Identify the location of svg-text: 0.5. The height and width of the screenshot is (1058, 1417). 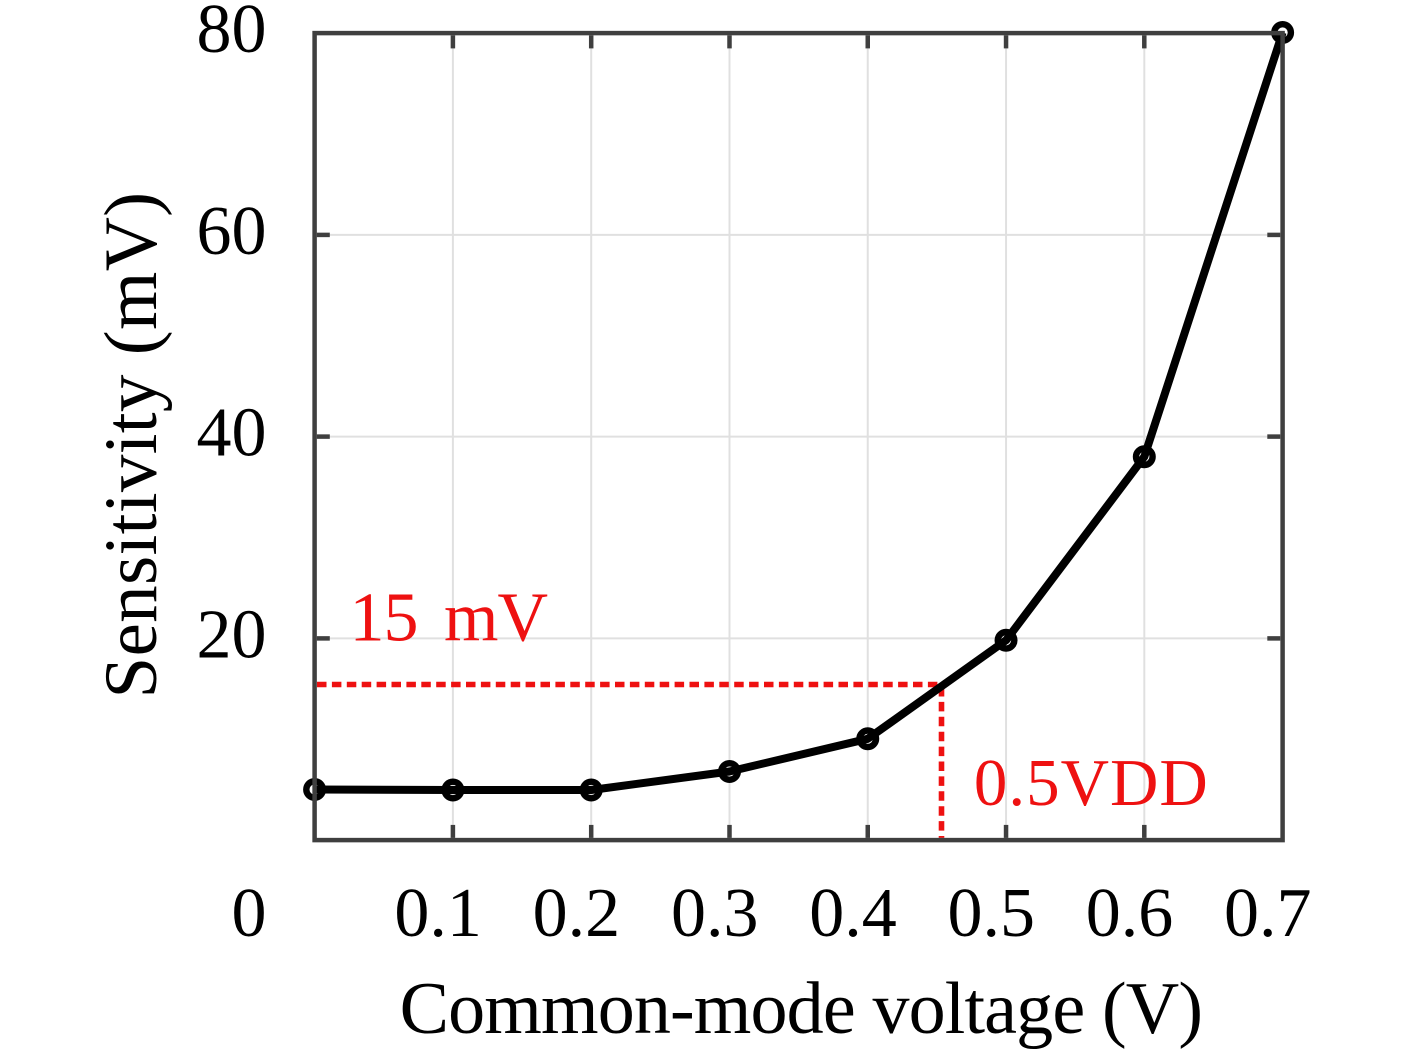
(992, 913).